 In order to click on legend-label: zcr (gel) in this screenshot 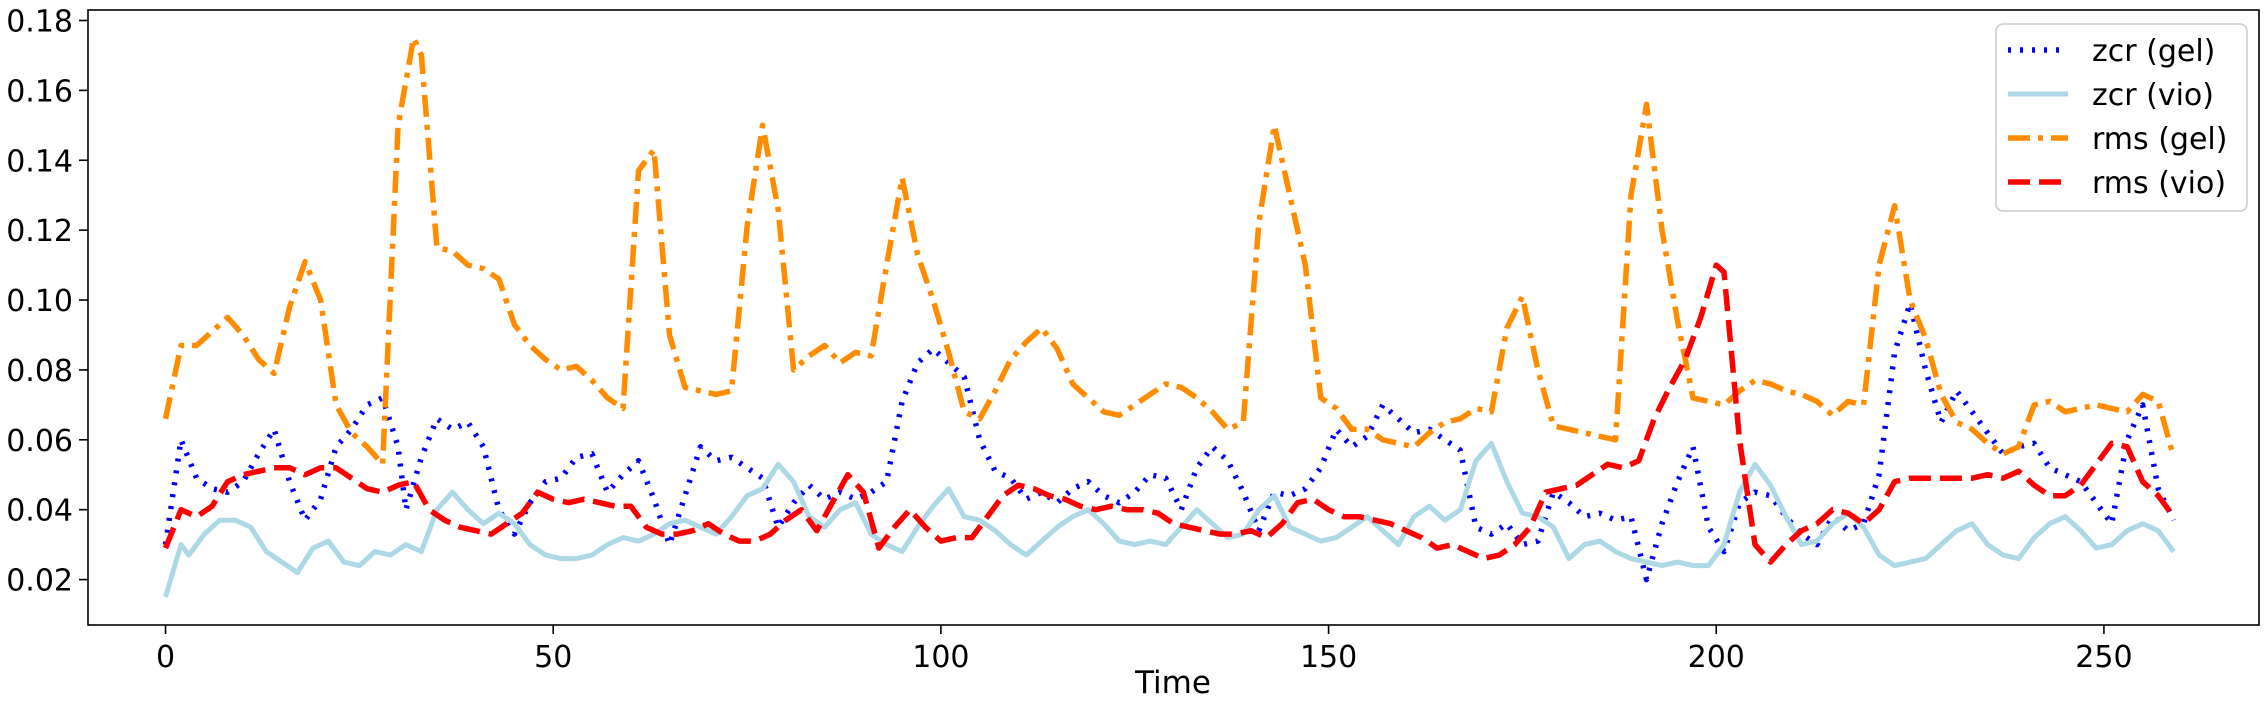, I will do `click(2153, 51)`.